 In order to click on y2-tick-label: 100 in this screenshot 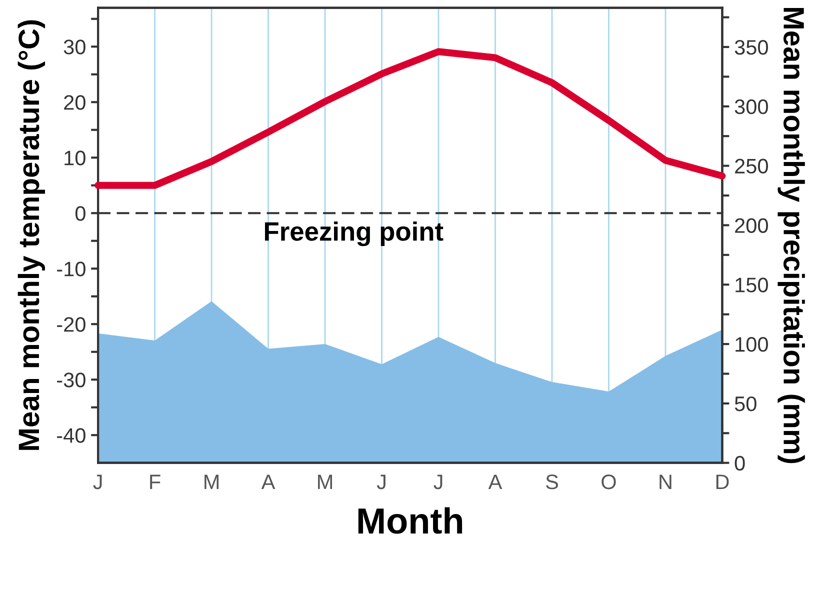, I will do `click(752, 344)`.